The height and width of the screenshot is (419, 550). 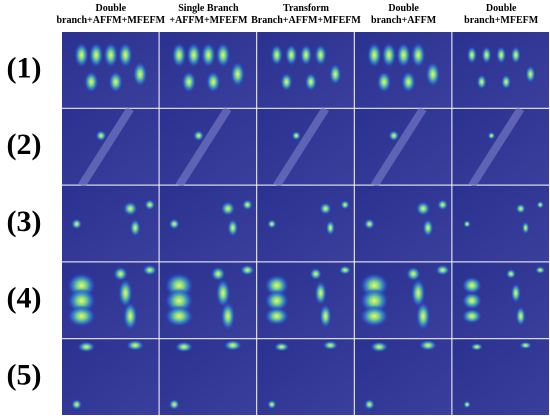 What do you see at coordinates (404, 20) in the screenshot?
I see `column-header: branch+AFFM` at bounding box center [404, 20].